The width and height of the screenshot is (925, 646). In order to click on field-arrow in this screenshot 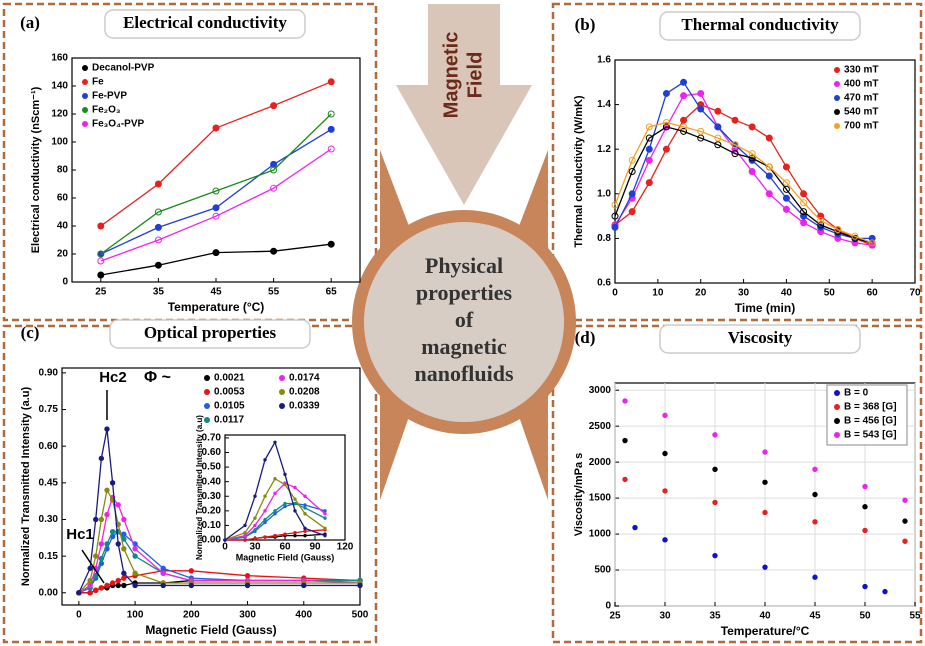, I will do `click(464, 104)`.